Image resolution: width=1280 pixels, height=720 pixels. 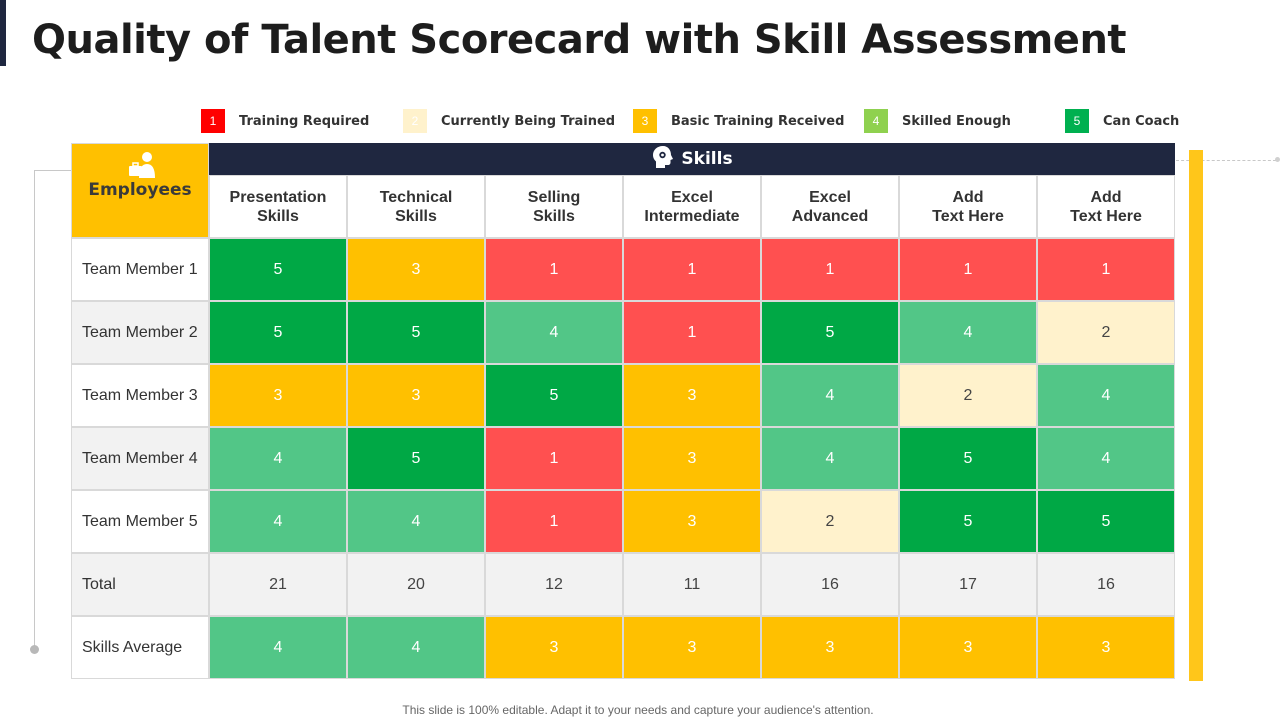 I want to click on legend-swatch: 2, so click(x=415, y=121).